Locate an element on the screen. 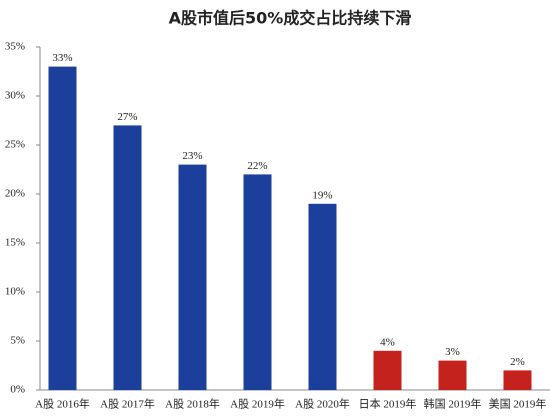 This screenshot has width=550, height=419. x-tick-label: 美国 2019年 is located at coordinates (518, 404).